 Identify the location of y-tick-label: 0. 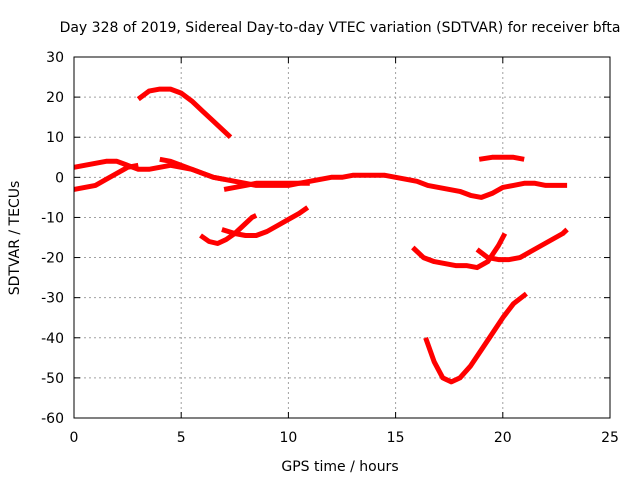
(59, 178).